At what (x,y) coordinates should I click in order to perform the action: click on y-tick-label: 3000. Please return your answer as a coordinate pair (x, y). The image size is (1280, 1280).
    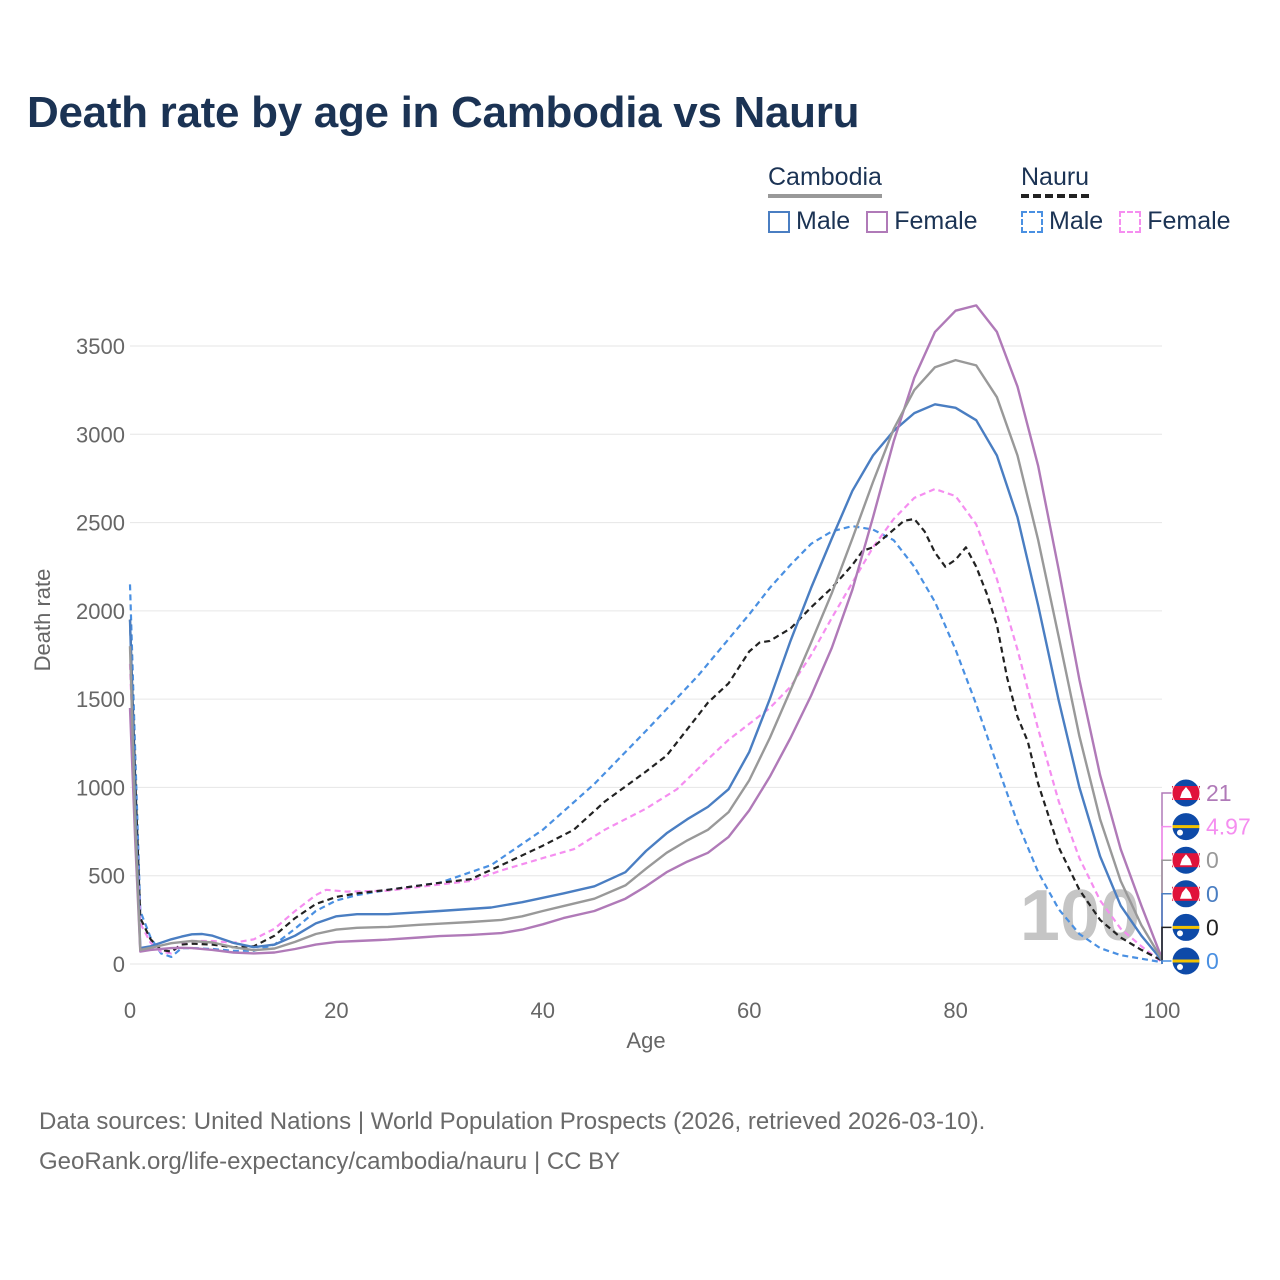
    Looking at the image, I should click on (100, 434).